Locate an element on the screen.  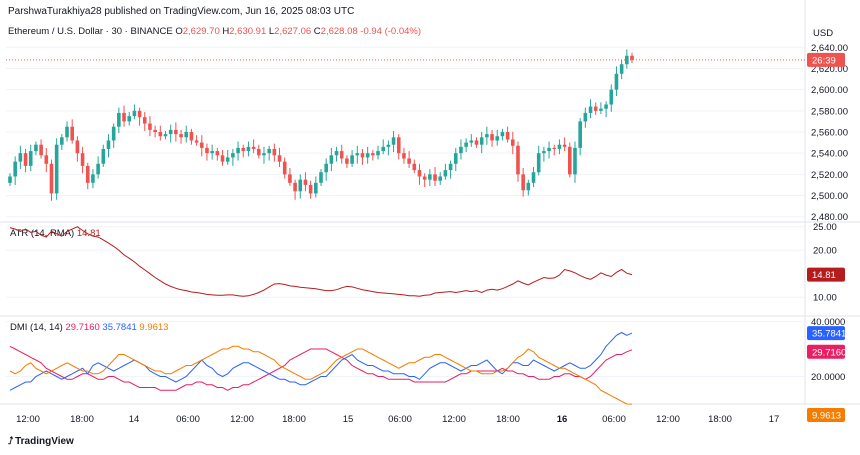
dmi-pane is located at coordinates (321, 368).